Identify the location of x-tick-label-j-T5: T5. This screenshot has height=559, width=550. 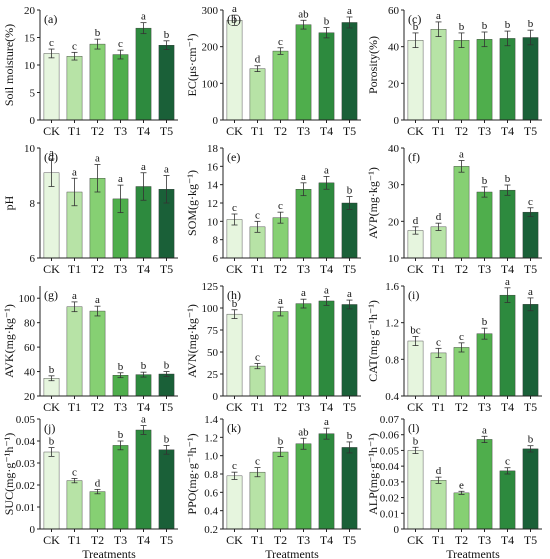
(166, 540).